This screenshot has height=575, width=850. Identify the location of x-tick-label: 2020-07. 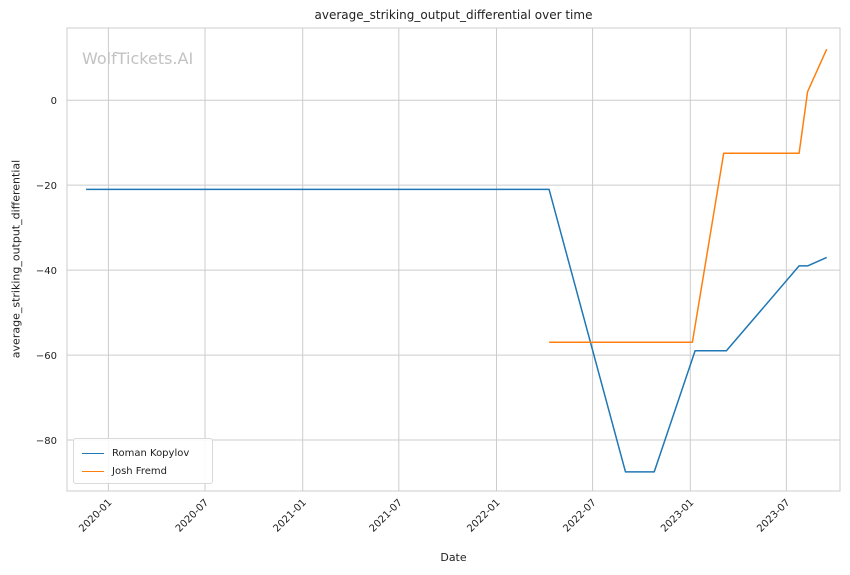
(192, 515).